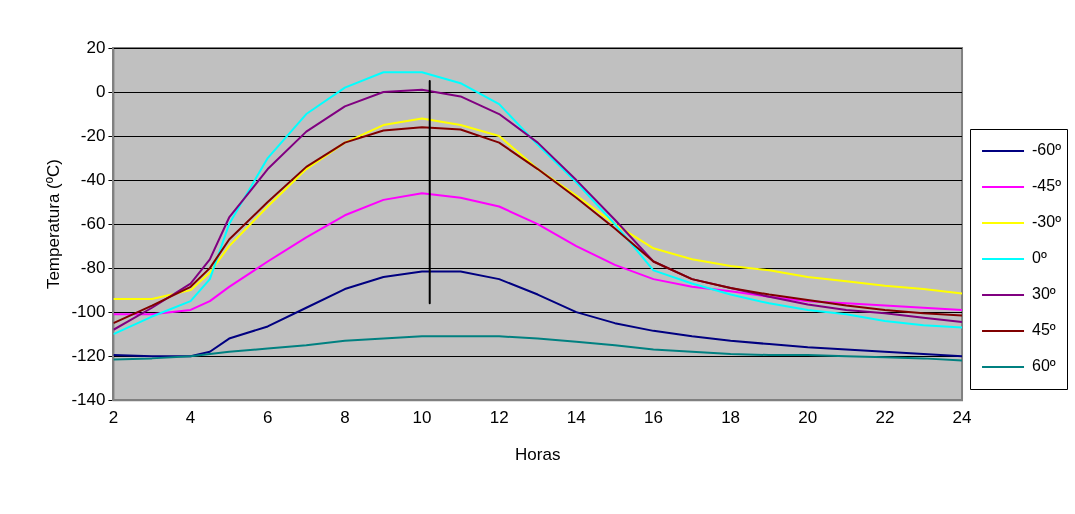  Describe the element at coordinates (499, 418) in the screenshot. I see `x-tick-label: 12` at that location.